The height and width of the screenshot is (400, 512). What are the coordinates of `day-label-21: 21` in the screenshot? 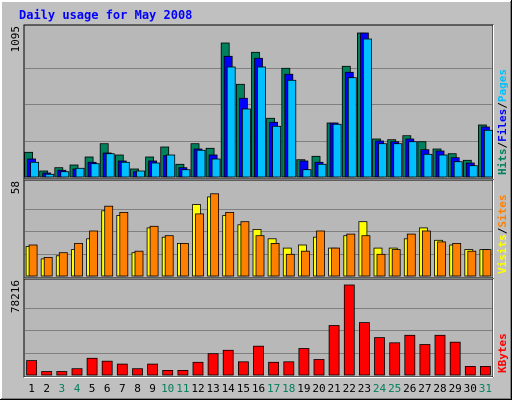 It's located at (333, 388).